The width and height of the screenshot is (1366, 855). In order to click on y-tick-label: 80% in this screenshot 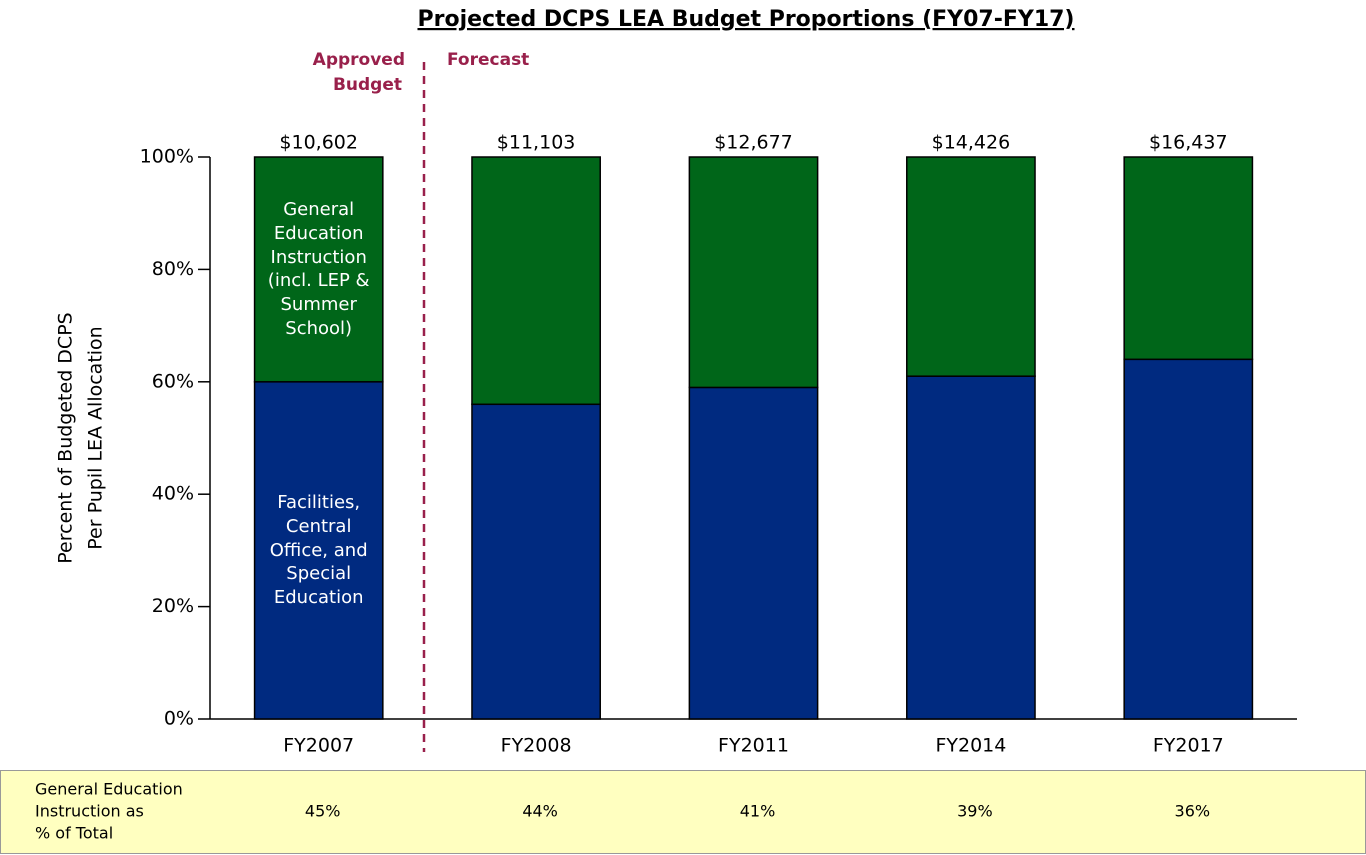, I will do `click(173, 269)`.